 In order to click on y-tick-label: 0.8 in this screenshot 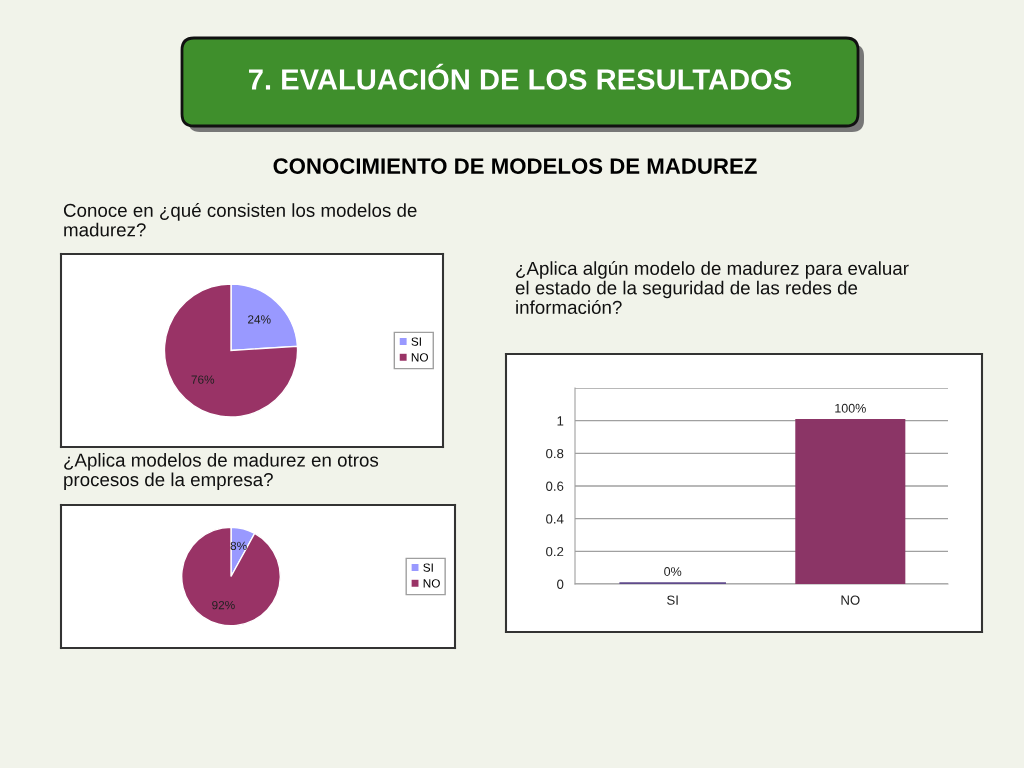, I will do `click(555, 453)`.